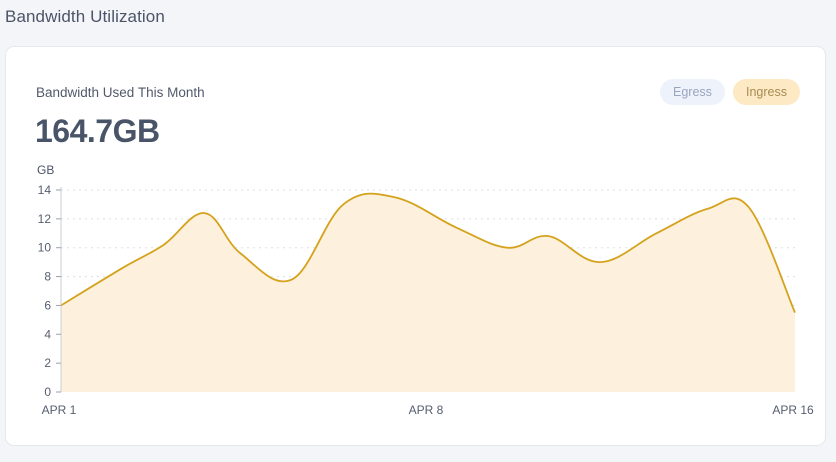 The width and height of the screenshot is (836, 462). What do you see at coordinates (47, 277) in the screenshot?
I see `y-tick-label: 8` at bounding box center [47, 277].